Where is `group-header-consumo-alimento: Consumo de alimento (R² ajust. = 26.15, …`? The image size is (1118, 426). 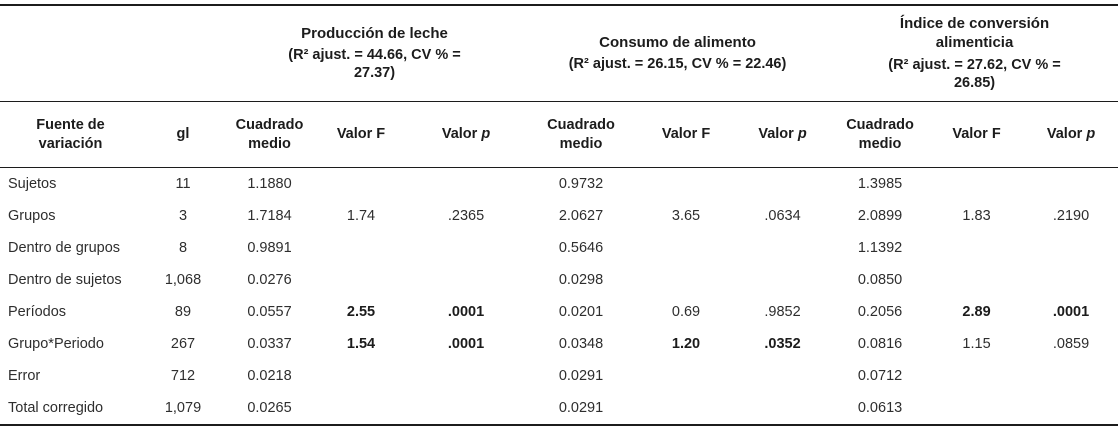 group-header-consumo-alimento: Consumo de alimento (R² ajust. = 26.15, … is located at coordinates (678, 53).